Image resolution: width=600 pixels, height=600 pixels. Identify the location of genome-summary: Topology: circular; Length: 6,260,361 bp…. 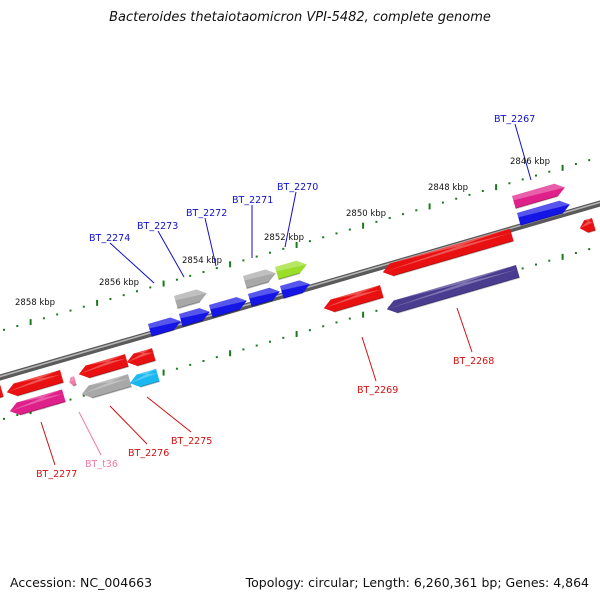
(417, 582).